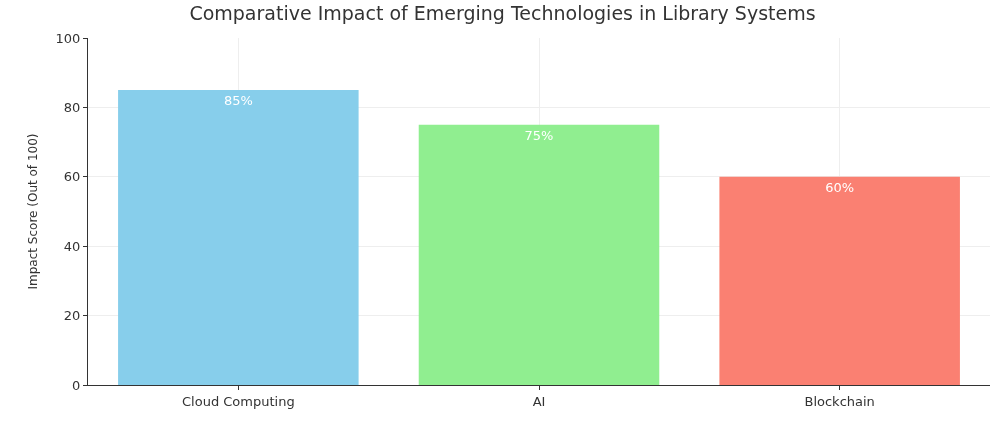  What do you see at coordinates (72, 316) in the screenshot?
I see `y-tick-label: 20` at bounding box center [72, 316].